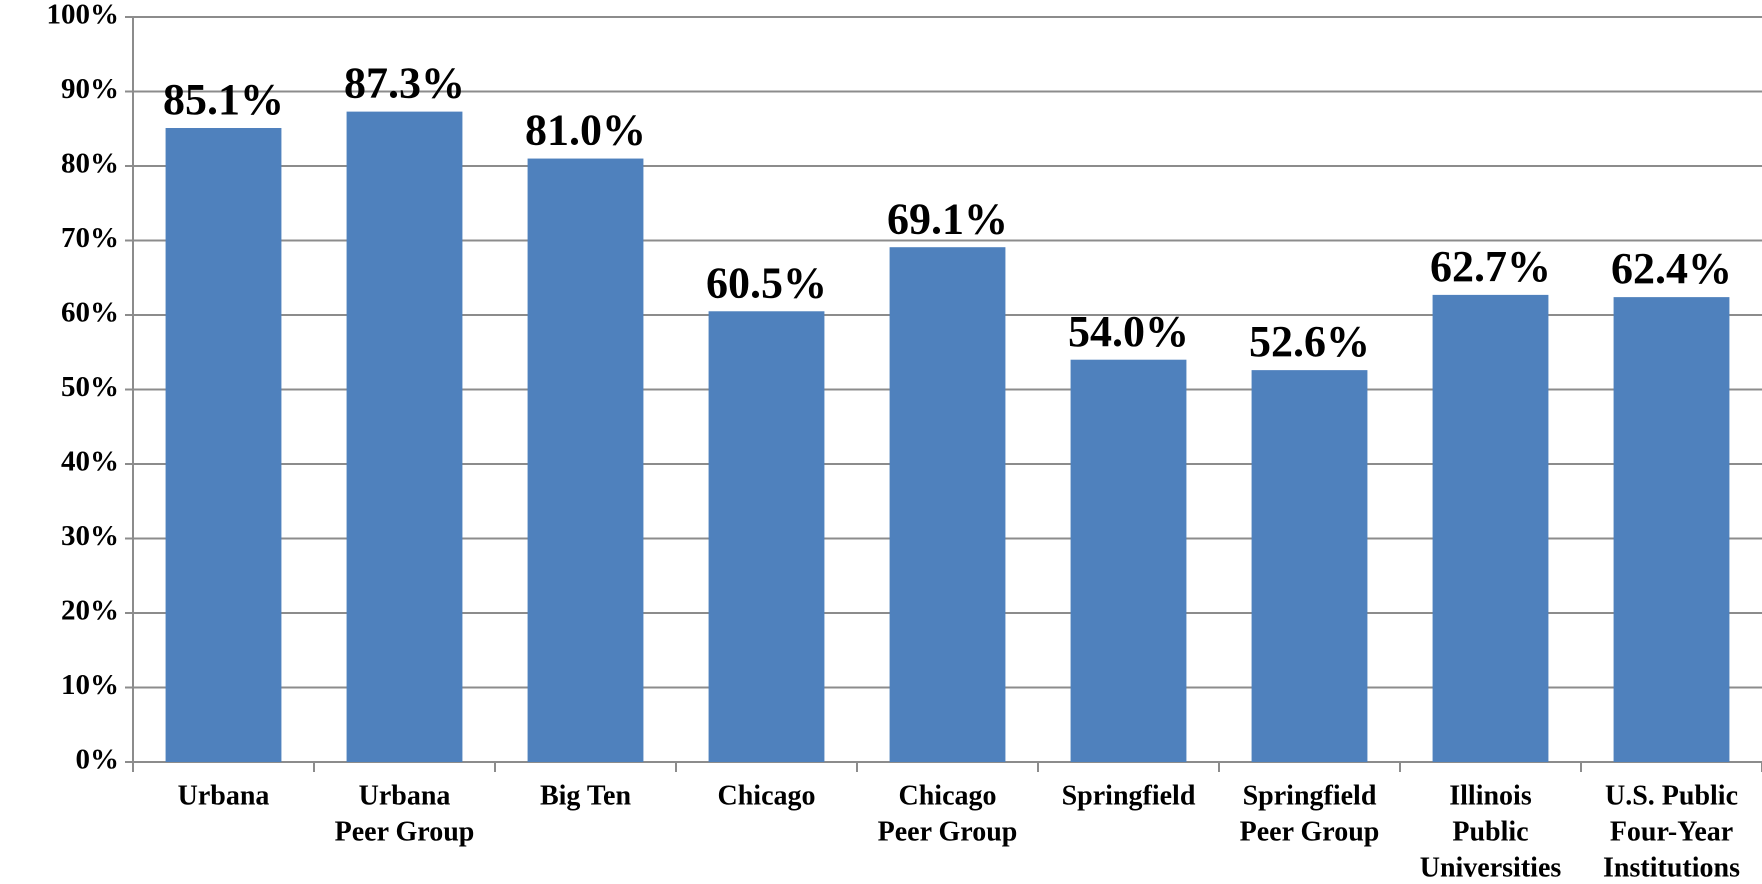  Describe the element at coordinates (1490, 266) in the screenshot. I see `value-label: 62.7%` at that location.